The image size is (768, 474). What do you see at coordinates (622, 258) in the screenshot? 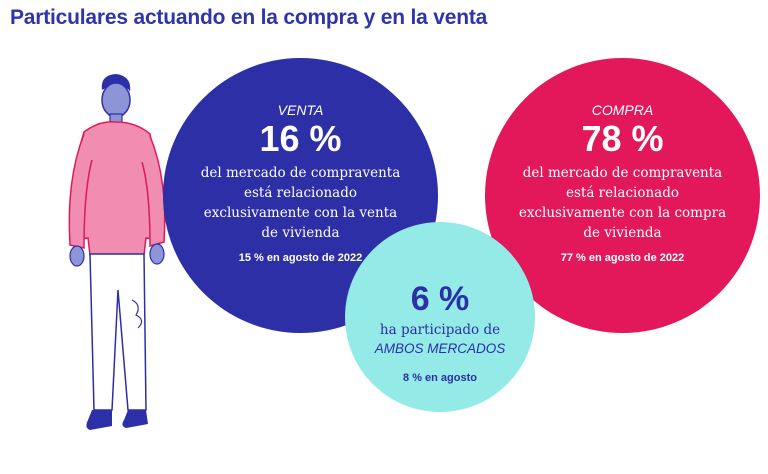
I see `compra-previous: 77 % en agosto de 2022` at bounding box center [622, 258].